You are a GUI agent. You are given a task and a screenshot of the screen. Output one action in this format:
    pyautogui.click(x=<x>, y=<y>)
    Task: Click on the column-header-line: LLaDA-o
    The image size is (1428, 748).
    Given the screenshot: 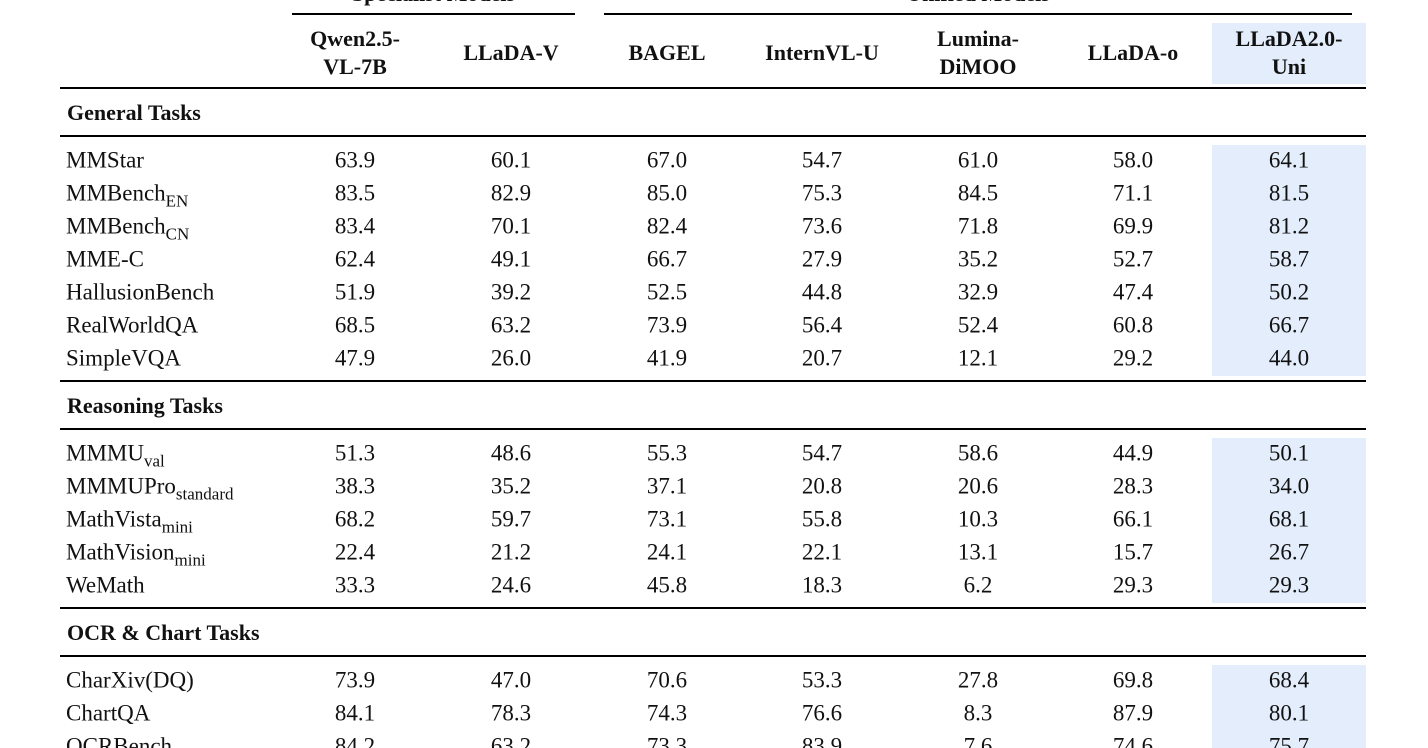 What is the action you would take?
    pyautogui.click(x=1133, y=52)
    